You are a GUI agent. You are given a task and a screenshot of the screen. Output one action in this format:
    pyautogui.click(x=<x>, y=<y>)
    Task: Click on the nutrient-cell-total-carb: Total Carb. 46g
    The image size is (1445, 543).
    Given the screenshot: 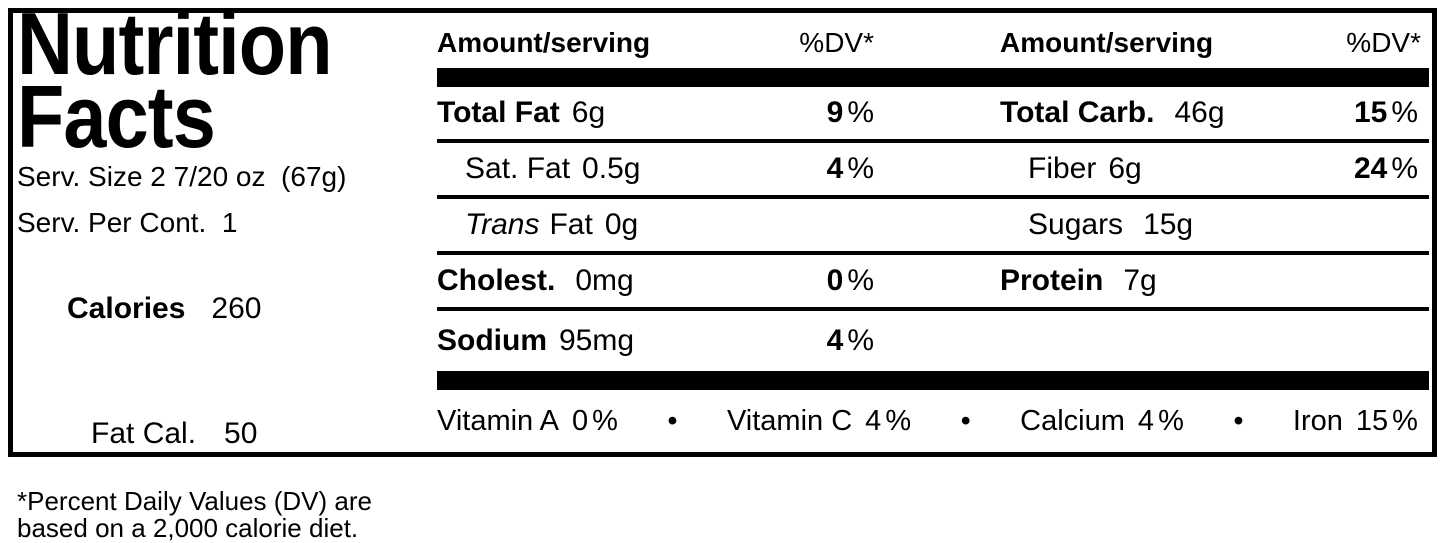 What is the action you would take?
    pyautogui.click(x=1155, y=113)
    